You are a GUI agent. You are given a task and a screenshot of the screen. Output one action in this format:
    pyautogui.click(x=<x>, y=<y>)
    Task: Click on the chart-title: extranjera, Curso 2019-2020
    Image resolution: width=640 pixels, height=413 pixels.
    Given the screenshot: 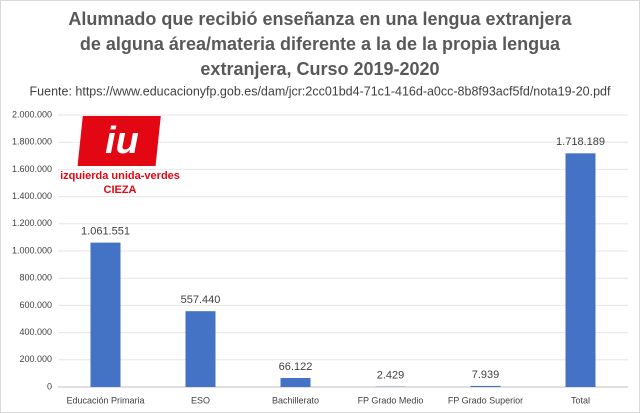 What is the action you would take?
    pyautogui.click(x=319, y=69)
    